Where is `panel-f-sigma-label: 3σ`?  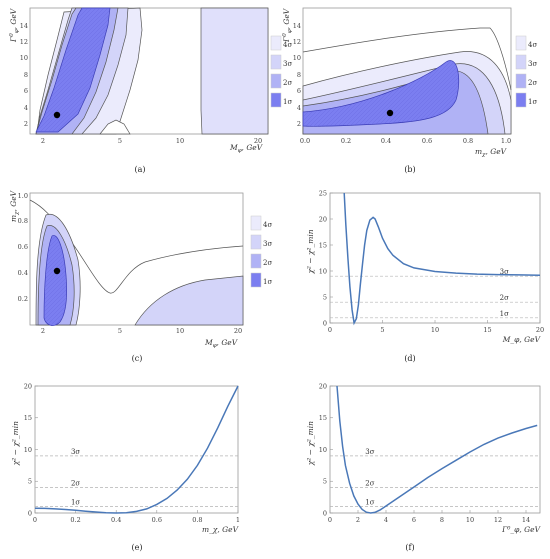 panel-f-sigma-label: 3σ is located at coordinates (369, 452).